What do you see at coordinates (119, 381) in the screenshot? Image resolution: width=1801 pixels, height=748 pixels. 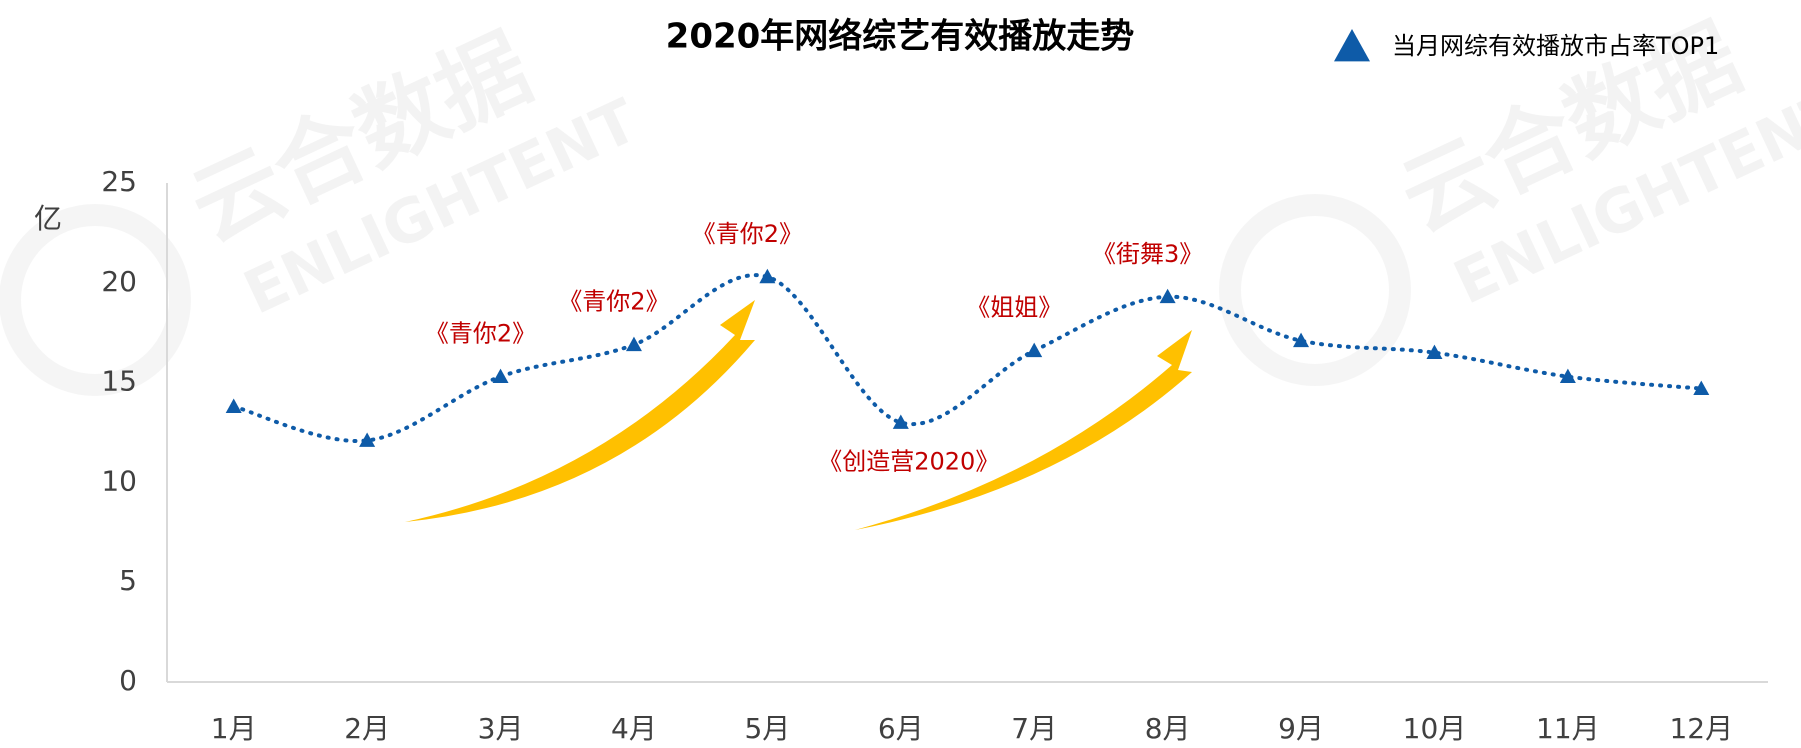 I see `y-tick-label: 15` at bounding box center [119, 381].